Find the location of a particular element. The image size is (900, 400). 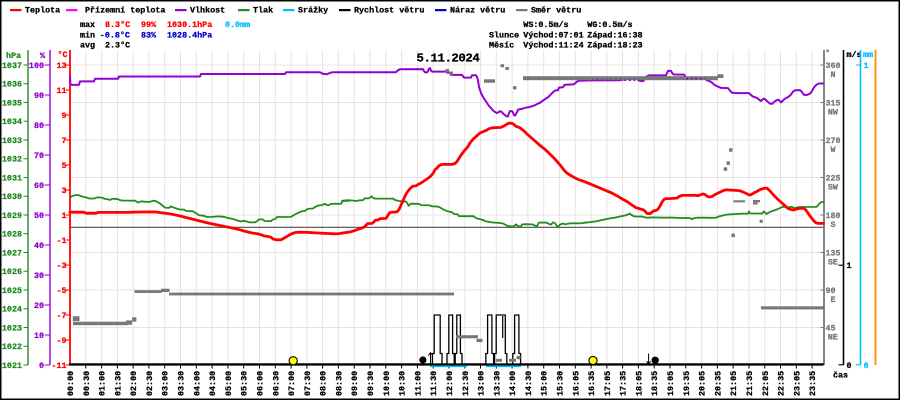

svg-text: Srážky is located at coordinates (313, 10).